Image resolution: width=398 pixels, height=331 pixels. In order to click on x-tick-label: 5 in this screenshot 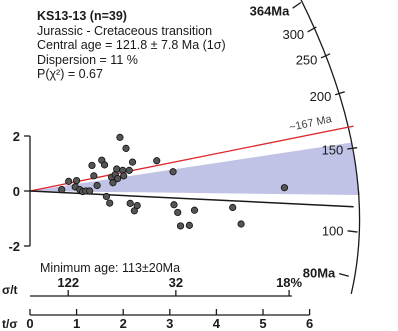, I will do `click(262, 323)`.